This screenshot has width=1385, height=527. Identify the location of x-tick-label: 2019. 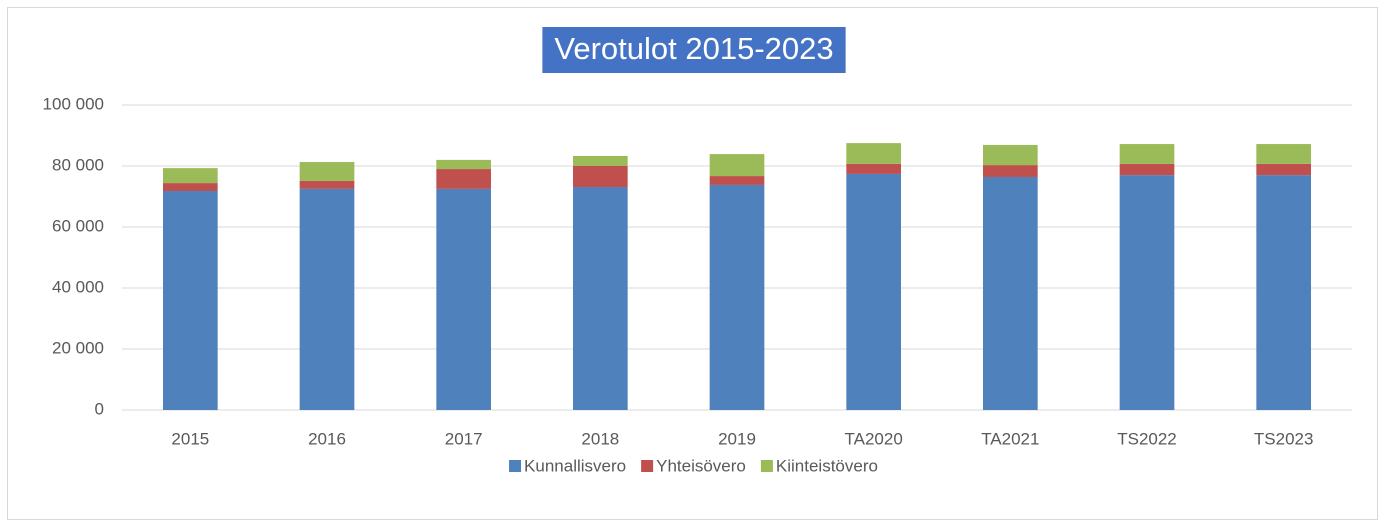
(737, 438).